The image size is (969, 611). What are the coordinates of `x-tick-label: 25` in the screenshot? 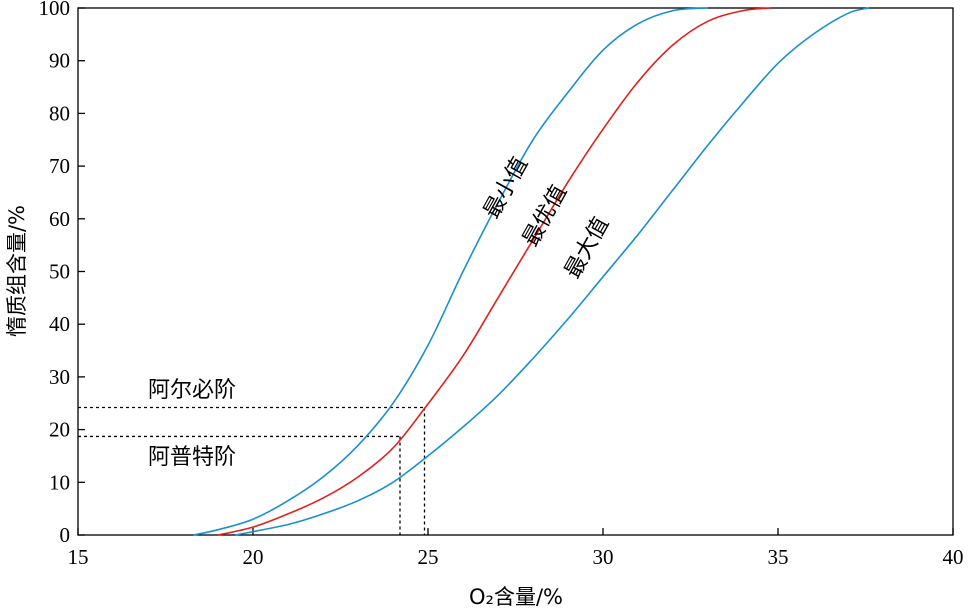 It's located at (428, 557).